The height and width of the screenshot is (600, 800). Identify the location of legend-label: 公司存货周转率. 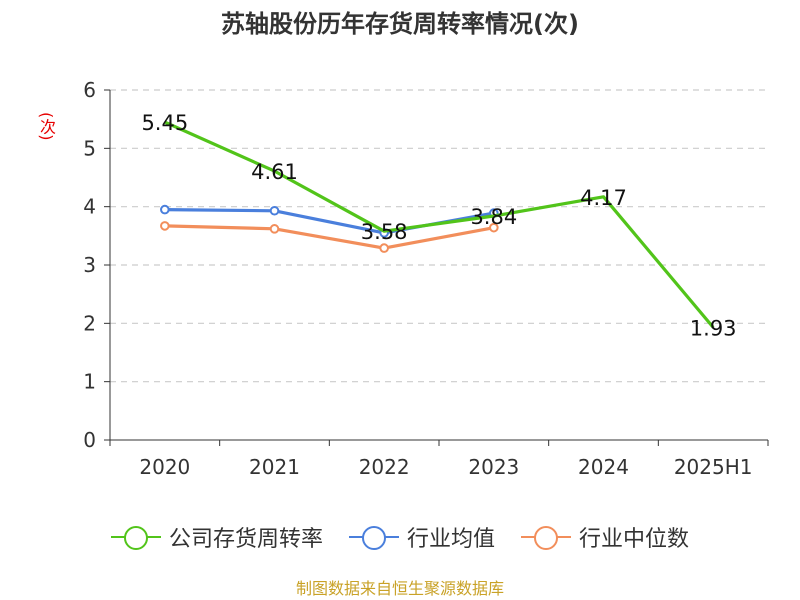
(245, 539).